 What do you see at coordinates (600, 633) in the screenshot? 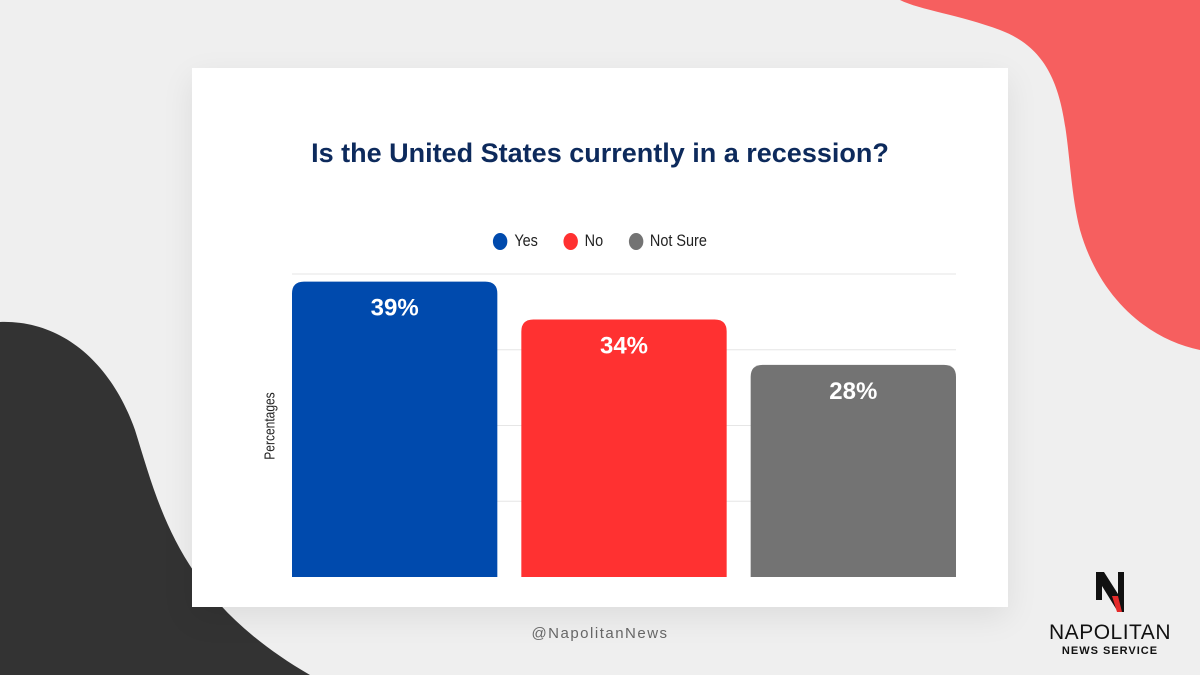
I see `social-handle: @NapolitanNews` at bounding box center [600, 633].